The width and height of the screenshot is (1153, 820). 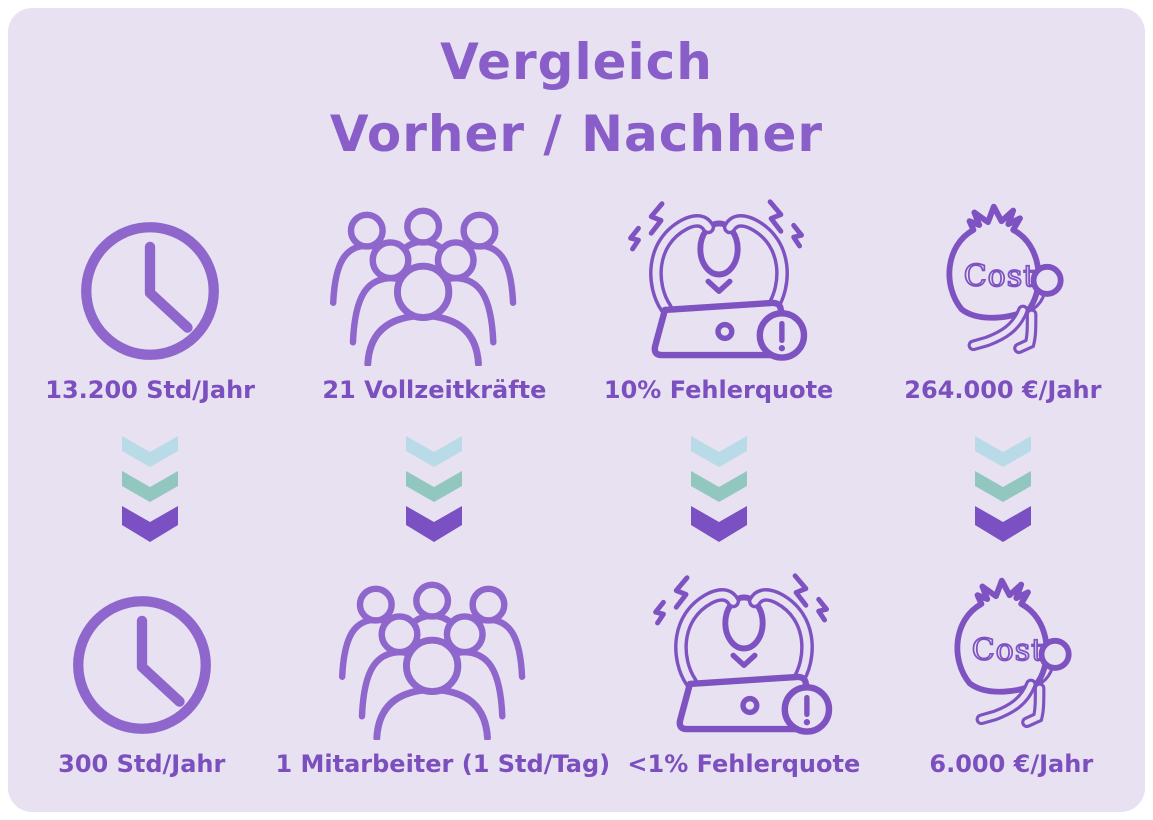 I want to click on page-title-line2: Vorher / Nachher, so click(x=576, y=134).